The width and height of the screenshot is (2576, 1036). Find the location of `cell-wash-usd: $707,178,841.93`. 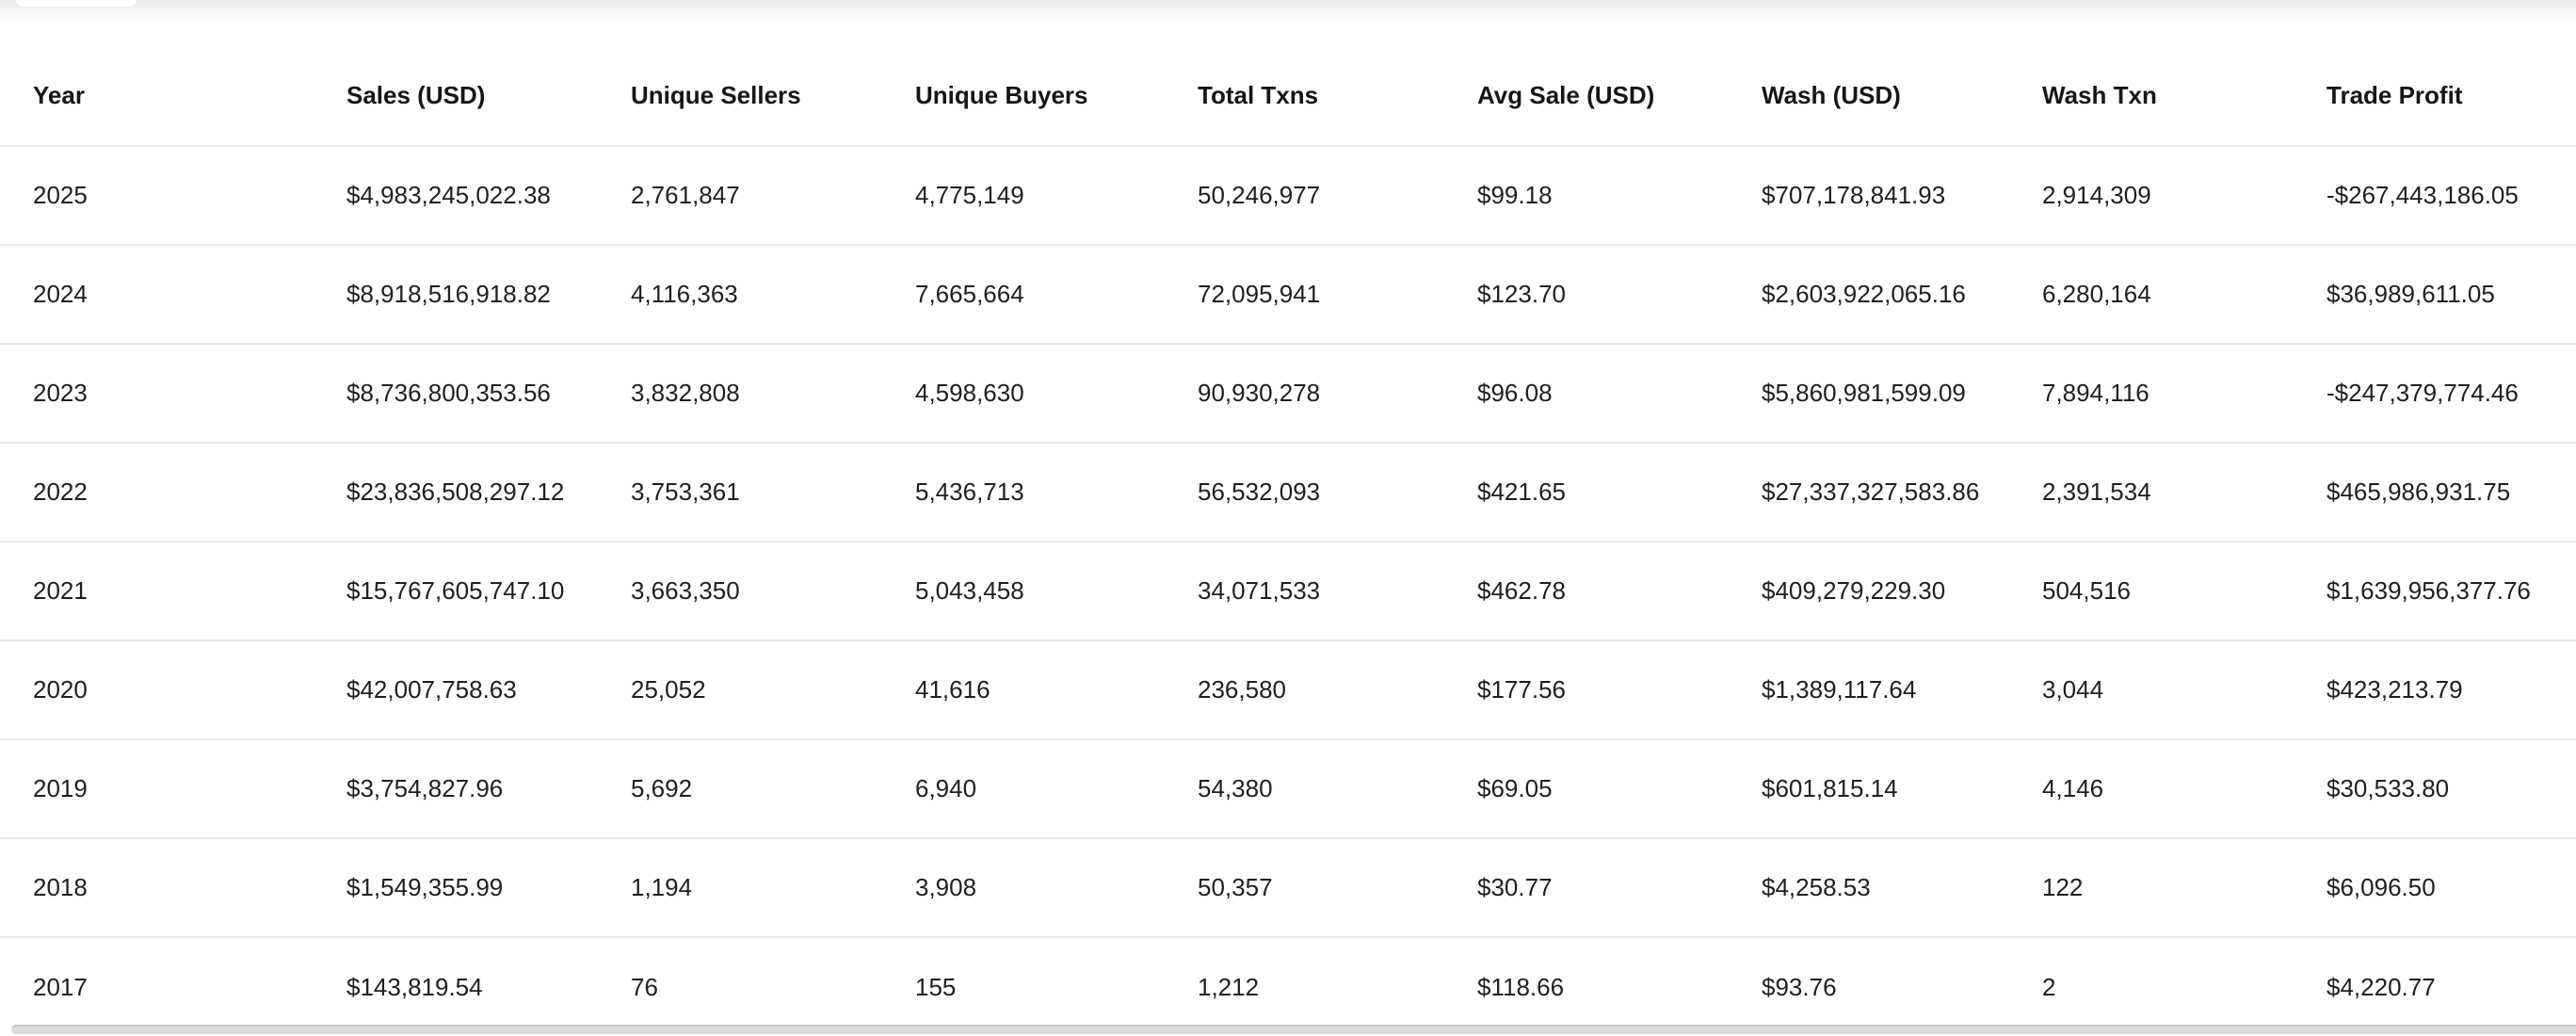

cell-wash-usd: $707,178,841.93 is located at coordinates (1869, 196).